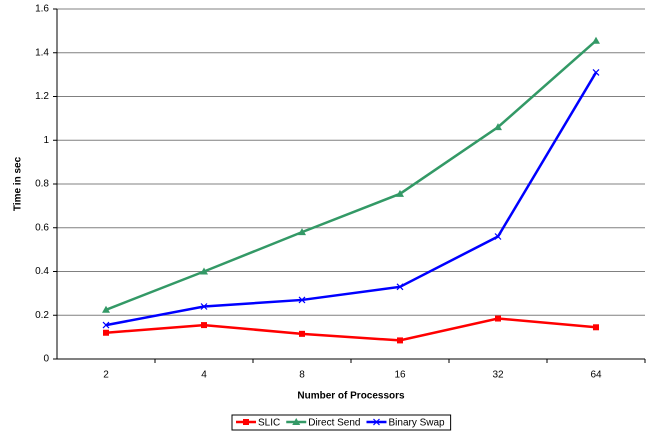 This screenshot has height=434, width=654. What do you see at coordinates (42, 271) in the screenshot?
I see `y-tick-label: 0.4` at bounding box center [42, 271].